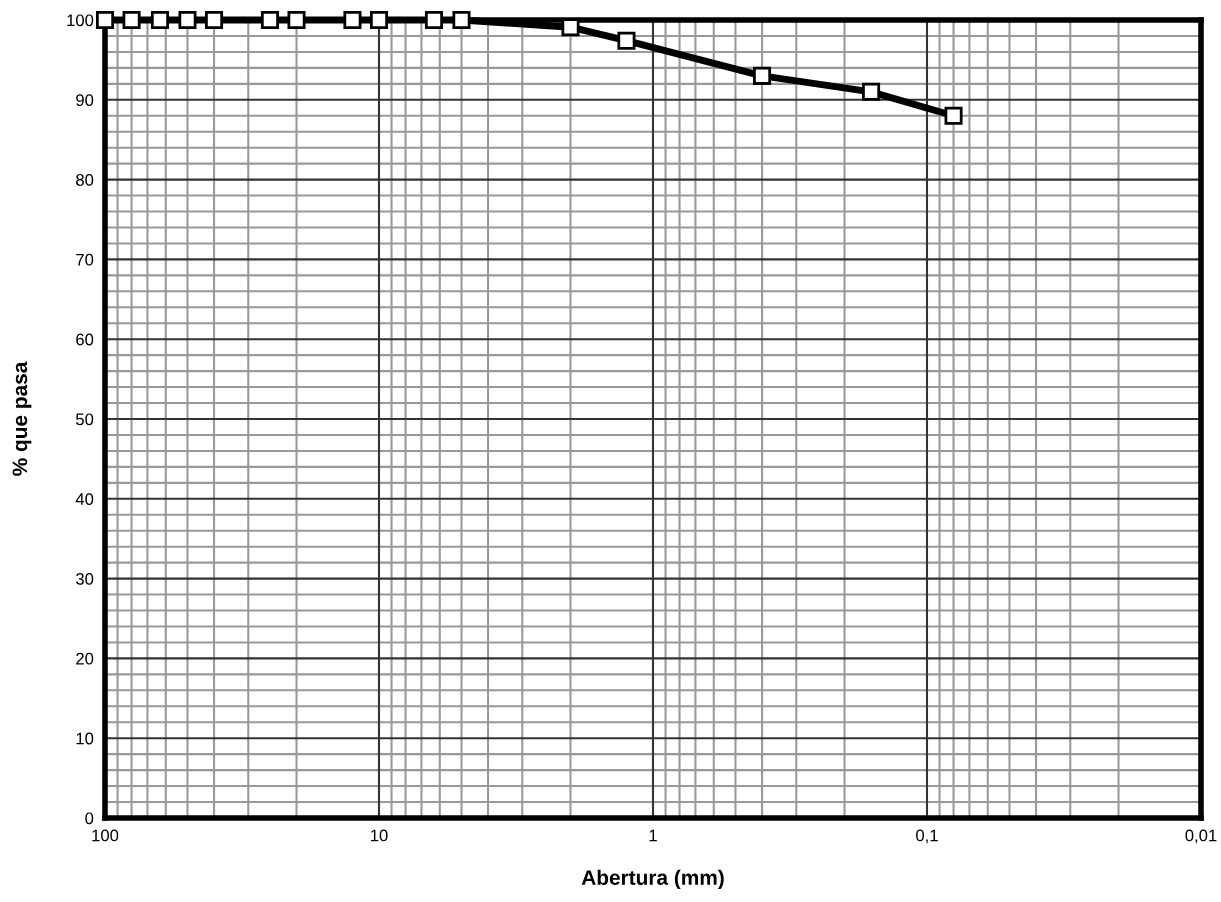  I want to click on y-tick-label: 50, so click(85, 419).